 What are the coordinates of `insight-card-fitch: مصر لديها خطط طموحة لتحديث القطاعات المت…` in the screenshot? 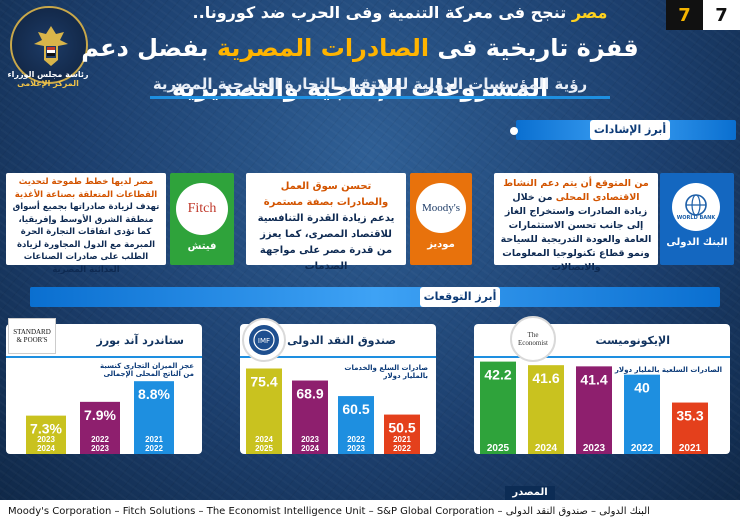 It's located at (86, 224).